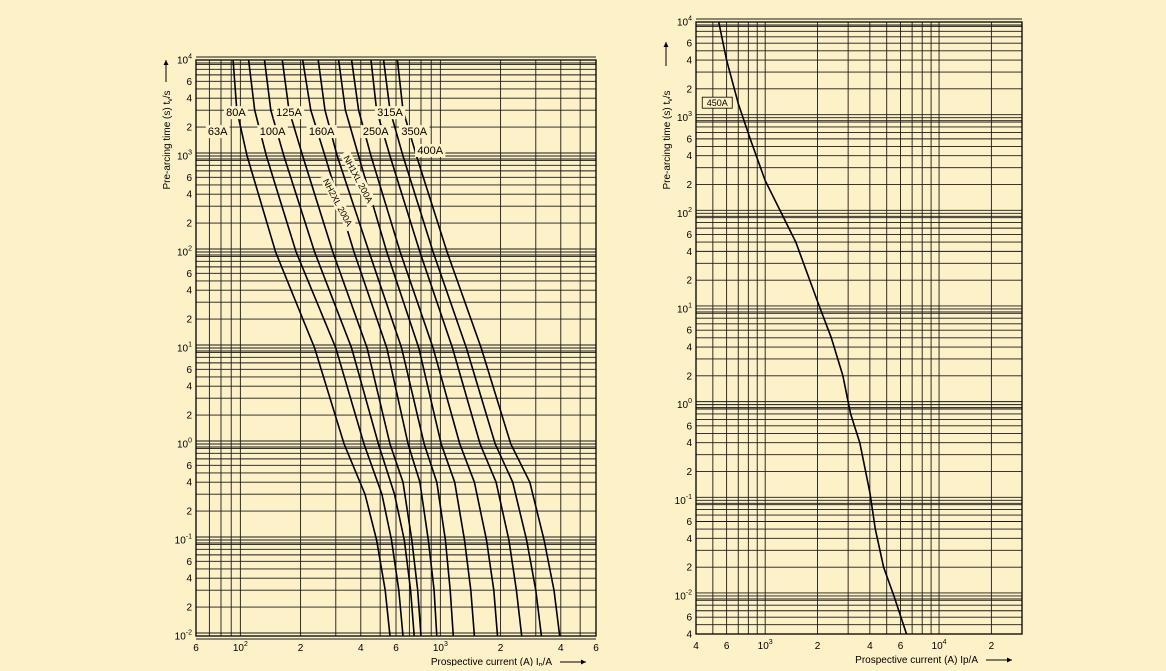 This screenshot has height=671, width=1166. Describe the element at coordinates (1009, 660) in the screenshot. I see `right-x-axis-arrowhead` at that location.